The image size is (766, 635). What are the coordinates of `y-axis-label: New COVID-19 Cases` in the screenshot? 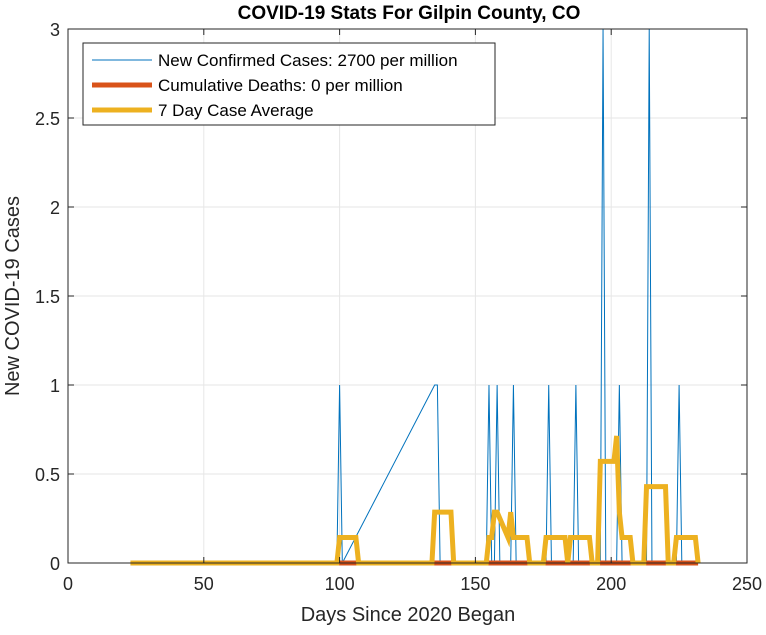 It's located at (13, 296).